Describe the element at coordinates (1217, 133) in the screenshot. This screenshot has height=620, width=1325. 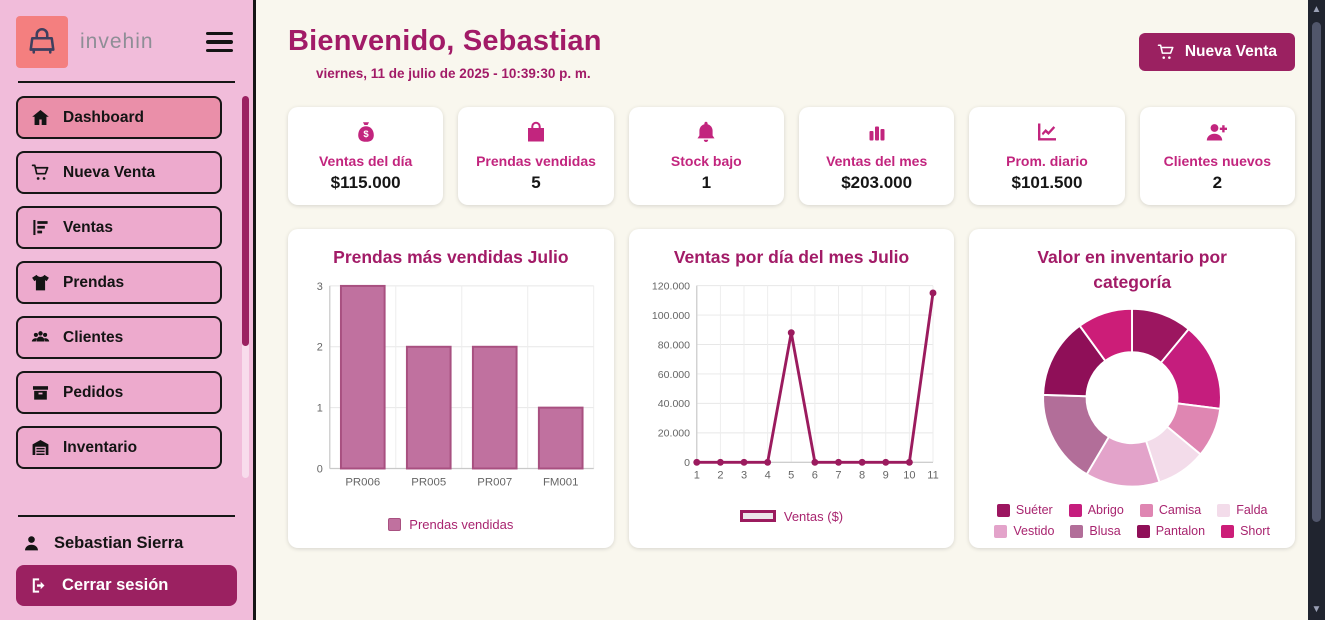
I see `user-plus-icon` at that location.